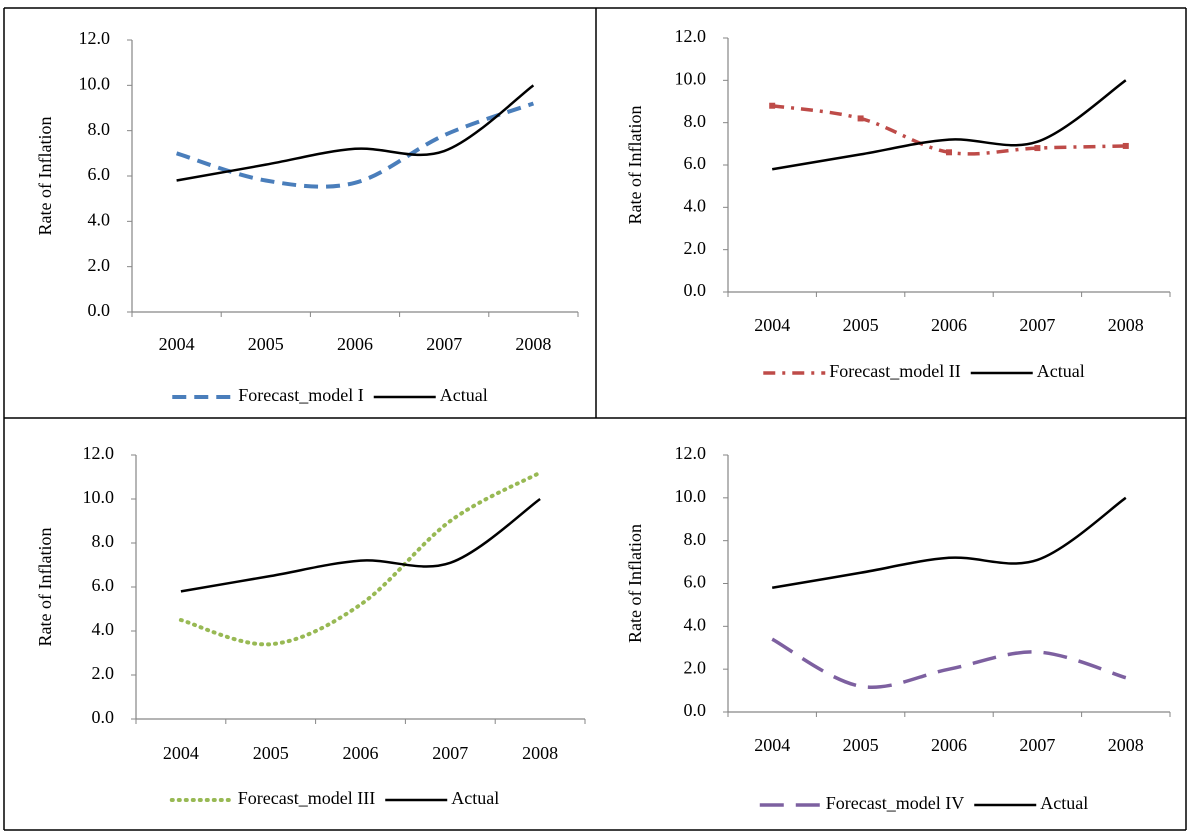 The image size is (1188, 832). I want to click on legend: Forecast_model III Actual, so click(334, 798).